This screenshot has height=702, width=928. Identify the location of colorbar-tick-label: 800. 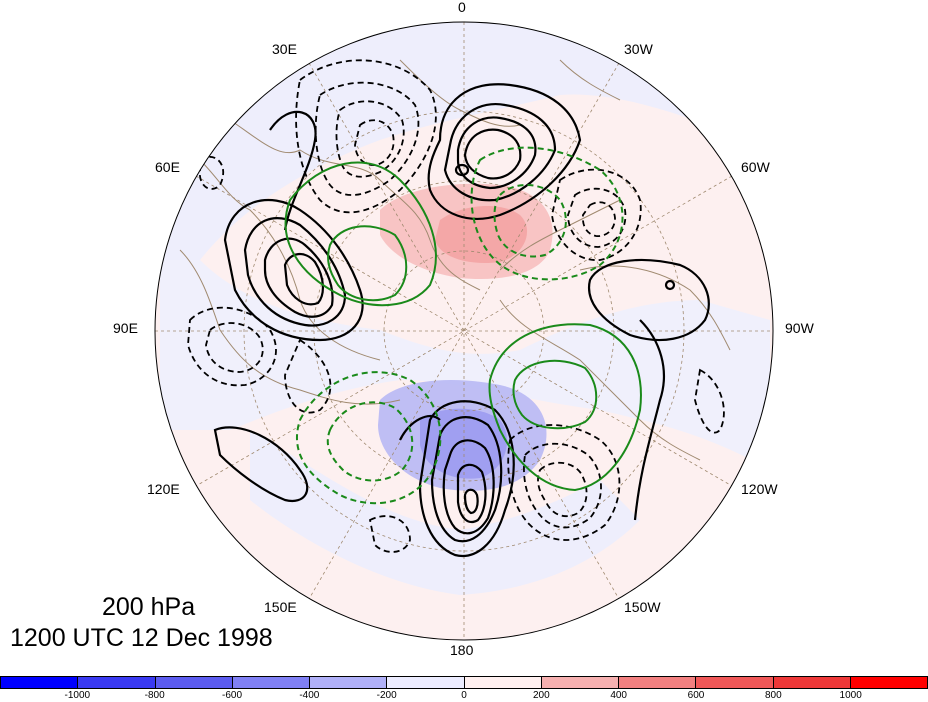
(773, 695).